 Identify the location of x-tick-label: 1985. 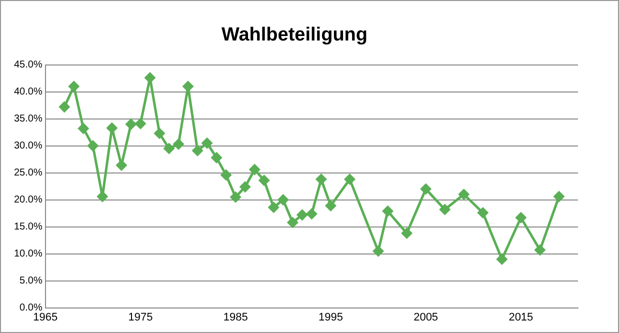
(235, 317).